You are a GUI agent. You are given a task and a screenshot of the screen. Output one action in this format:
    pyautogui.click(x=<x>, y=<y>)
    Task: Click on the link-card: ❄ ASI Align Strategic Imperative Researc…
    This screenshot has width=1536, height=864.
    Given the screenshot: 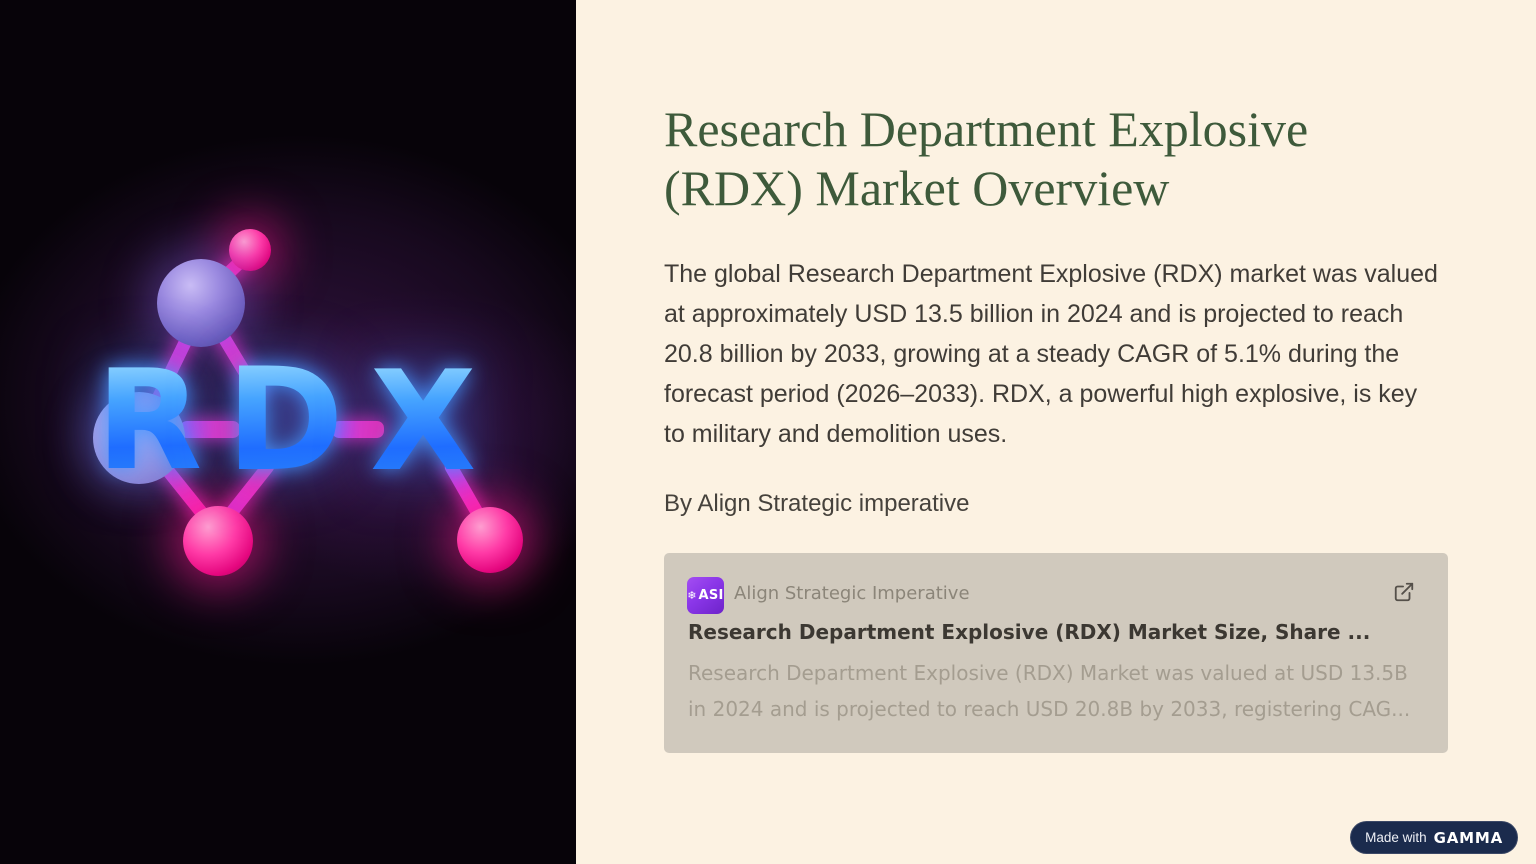 What is the action you would take?
    pyautogui.click(x=1056, y=653)
    